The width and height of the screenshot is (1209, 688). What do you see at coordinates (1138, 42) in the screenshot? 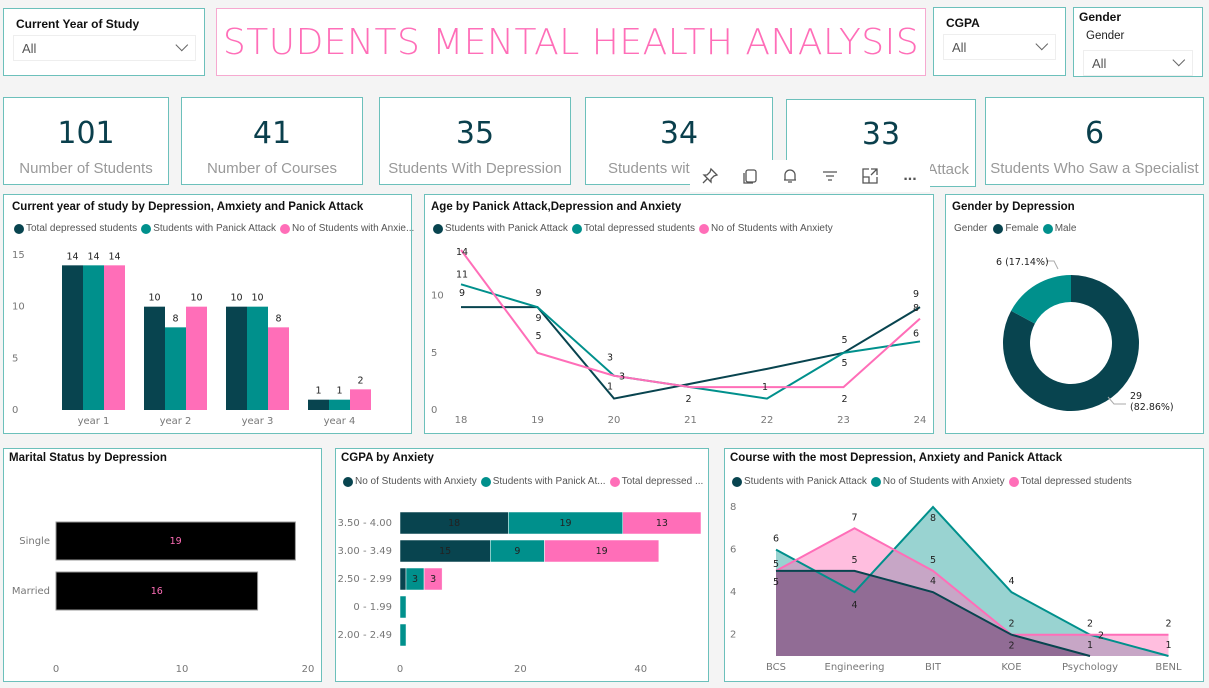
I see `gender-slicer: Gender Gender All` at bounding box center [1138, 42].